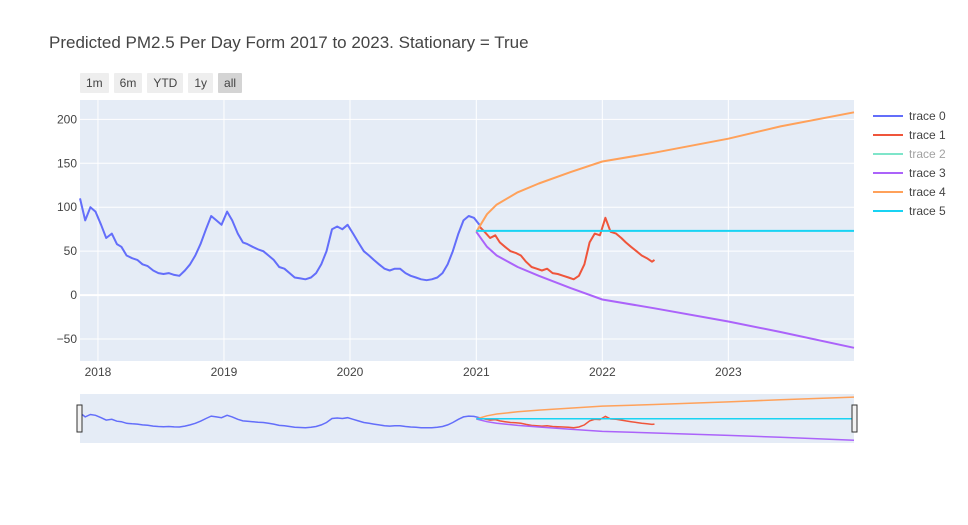 This screenshot has width=968, height=525. I want to click on range-slider-left-handle, so click(79, 418).